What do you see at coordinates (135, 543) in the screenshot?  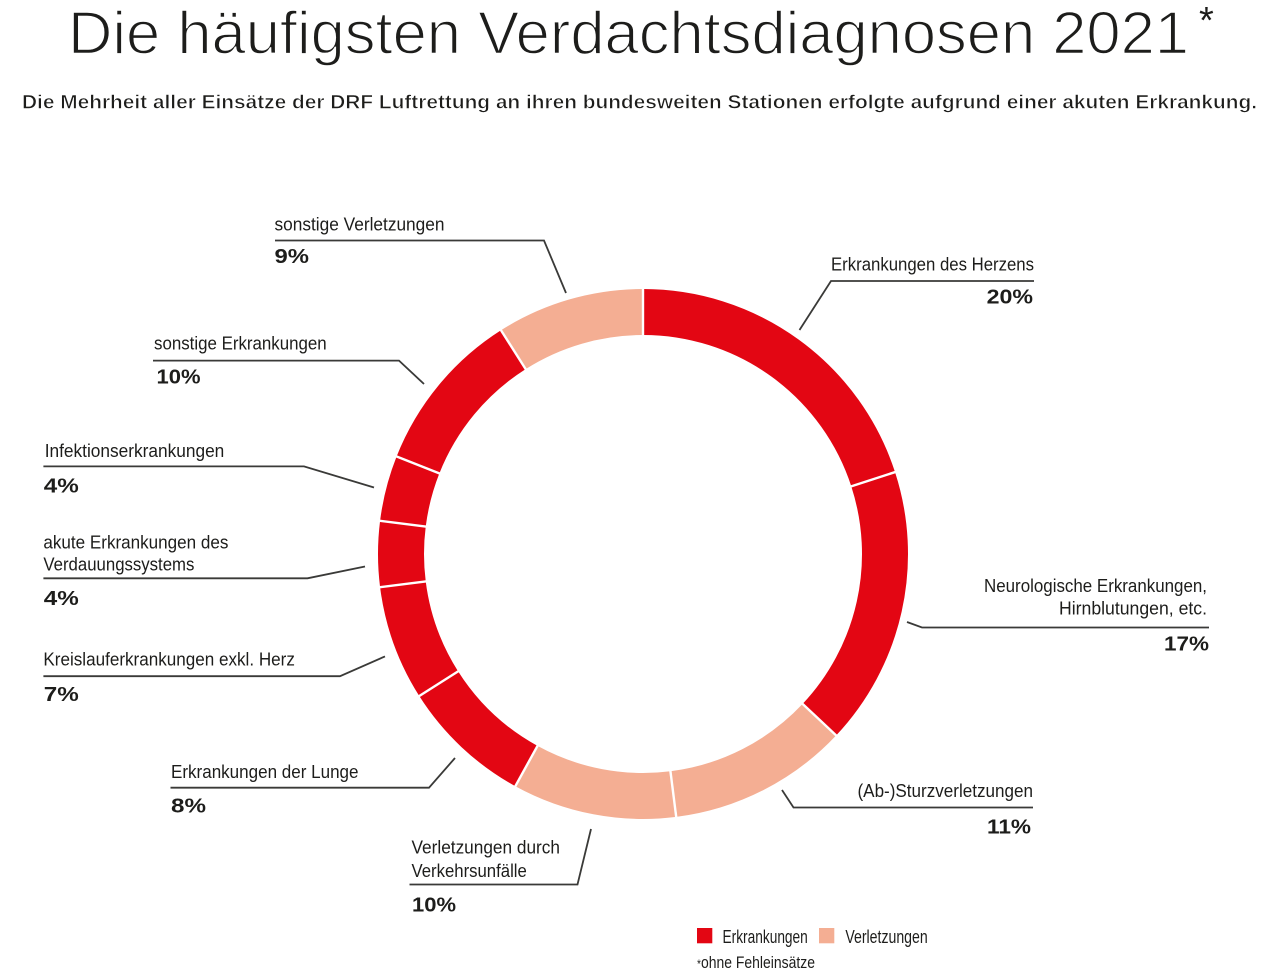 I see `svg-text: akute Erkrankungen des` at bounding box center [135, 543].